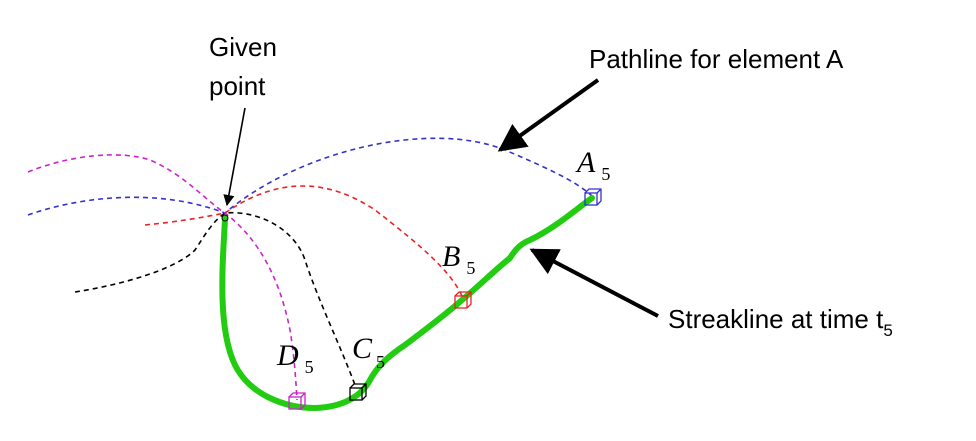 The image size is (976, 441). What do you see at coordinates (297, 401) in the screenshot?
I see `element-d-cube` at bounding box center [297, 401].